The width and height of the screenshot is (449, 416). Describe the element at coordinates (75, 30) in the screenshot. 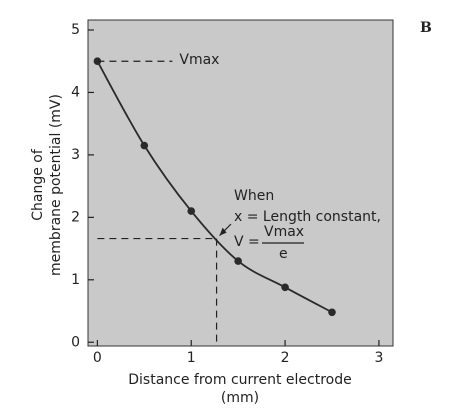

I see `y-tick-label: 5` at that location.